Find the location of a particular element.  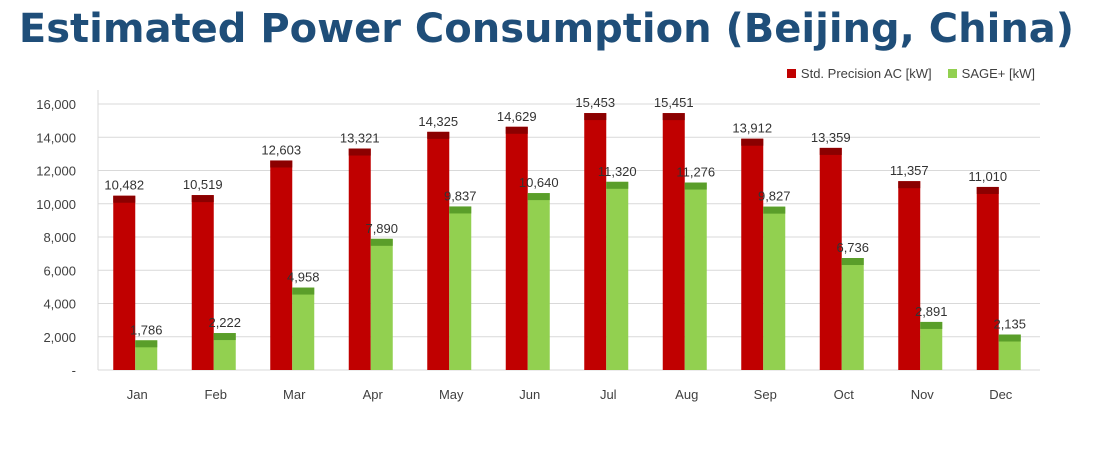

y-tick-label: 14,000 is located at coordinates (56, 137).